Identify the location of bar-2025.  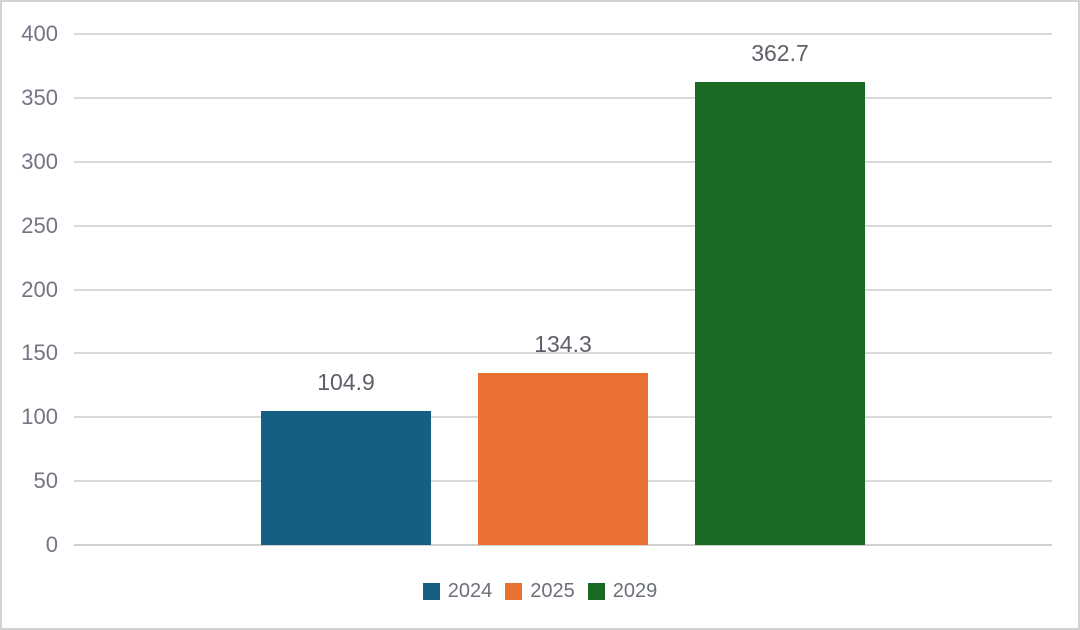
(563, 459).